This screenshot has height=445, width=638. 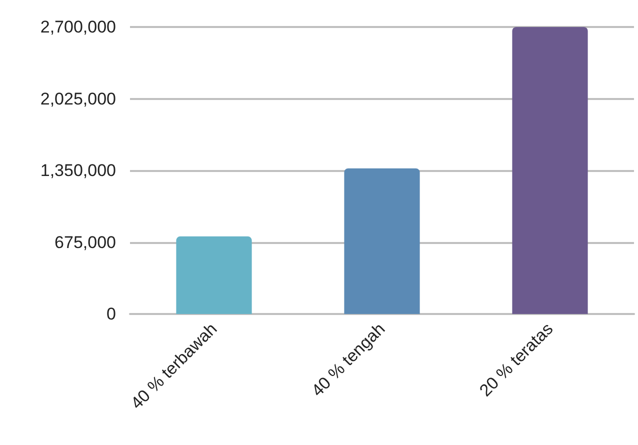 What do you see at coordinates (78, 27) in the screenshot?
I see `y-tick-label: 2,700,000` at bounding box center [78, 27].